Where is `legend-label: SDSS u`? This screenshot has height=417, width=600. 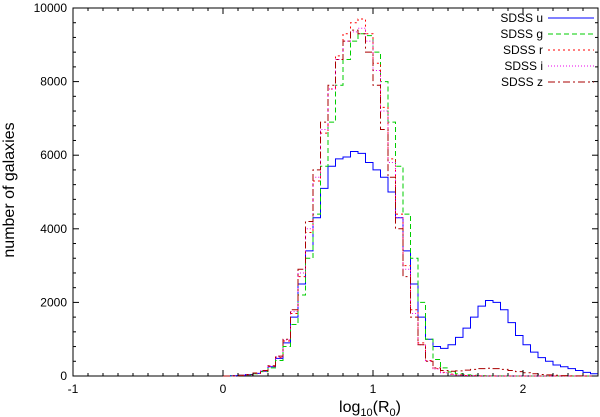
legend-label: SDSS u is located at coordinates (521, 18).